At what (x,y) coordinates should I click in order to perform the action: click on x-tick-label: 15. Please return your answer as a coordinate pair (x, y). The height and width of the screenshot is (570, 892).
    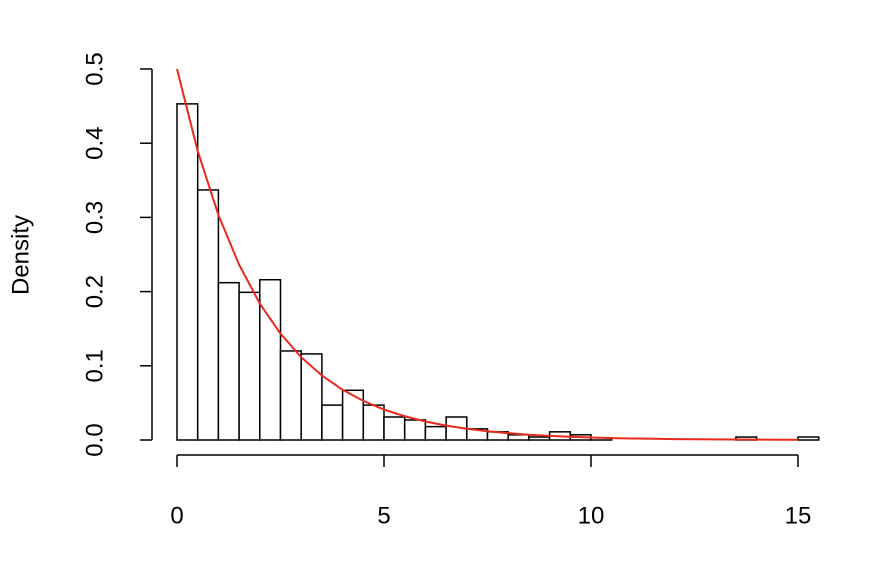
    Looking at the image, I should click on (798, 515).